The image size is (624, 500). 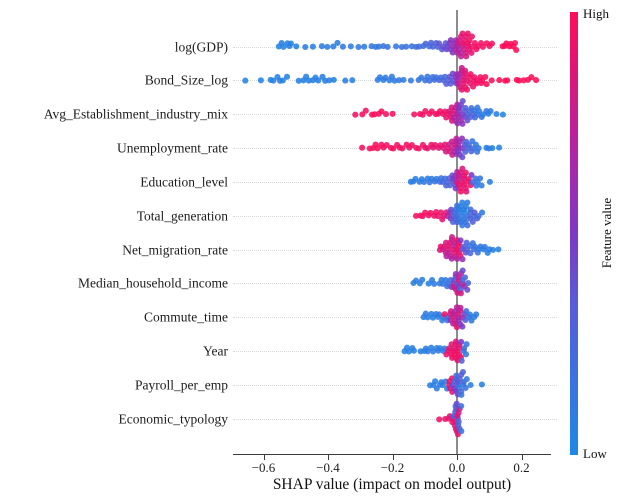 I want to click on x-tick-label: 0.0, so click(x=457, y=467).